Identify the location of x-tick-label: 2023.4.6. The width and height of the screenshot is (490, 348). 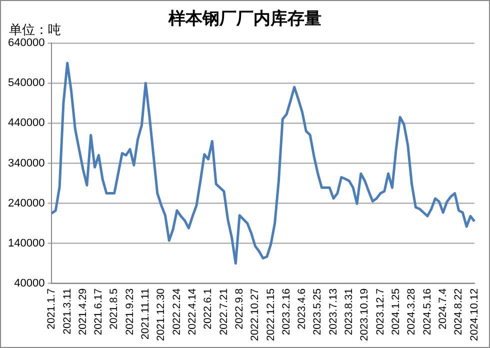
(302, 309).